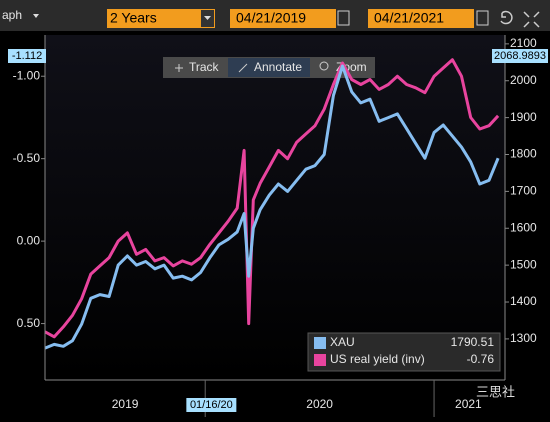 This screenshot has height=422, width=550. Describe the element at coordinates (29, 323) in the screenshot. I see `y-tick-label: 0.50` at that location.